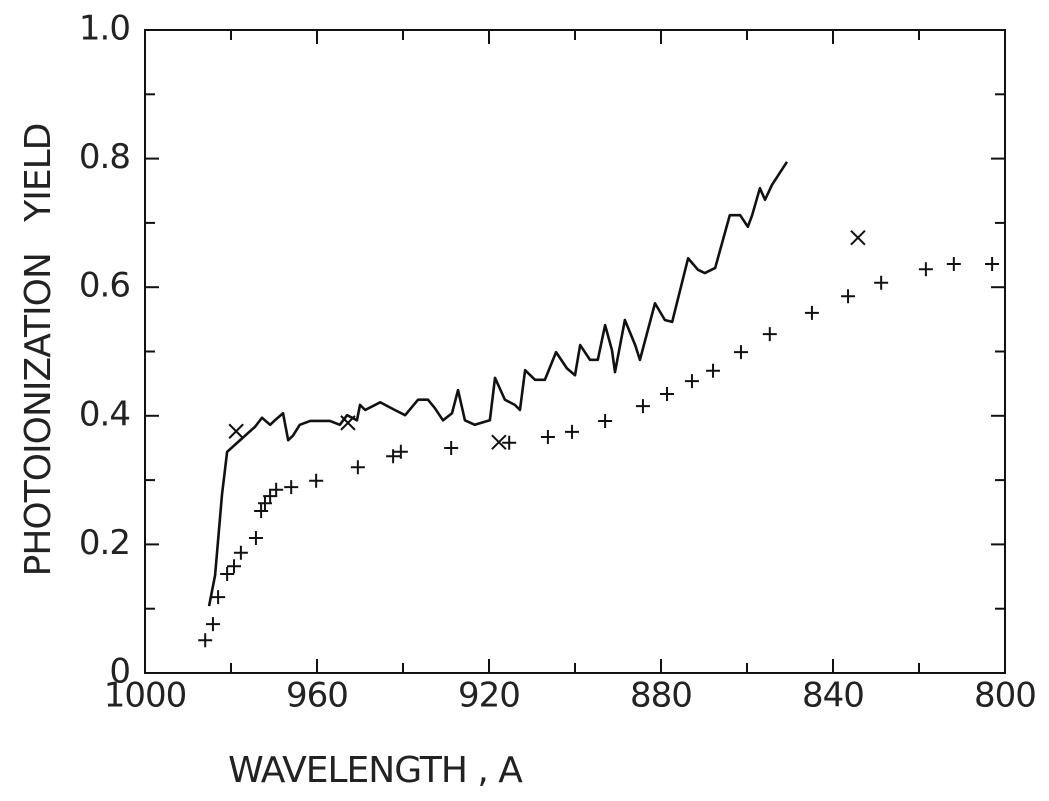 The height and width of the screenshot is (801, 1049). Describe the element at coordinates (104, 286) in the screenshot. I see `y-tick-label: 0.6` at that location.